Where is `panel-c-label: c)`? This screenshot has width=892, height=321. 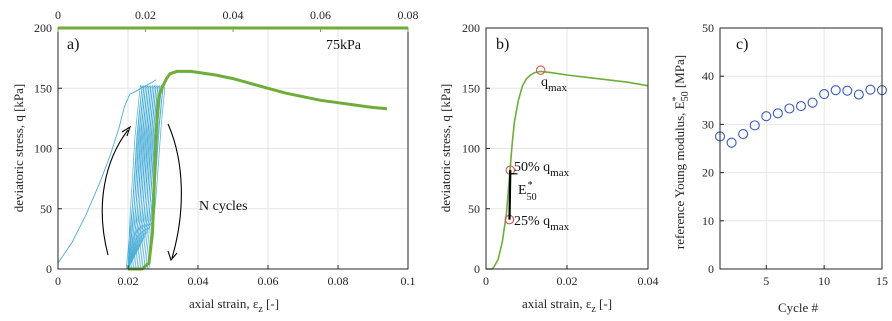
panel-c-label: c) is located at coordinates (742, 44).